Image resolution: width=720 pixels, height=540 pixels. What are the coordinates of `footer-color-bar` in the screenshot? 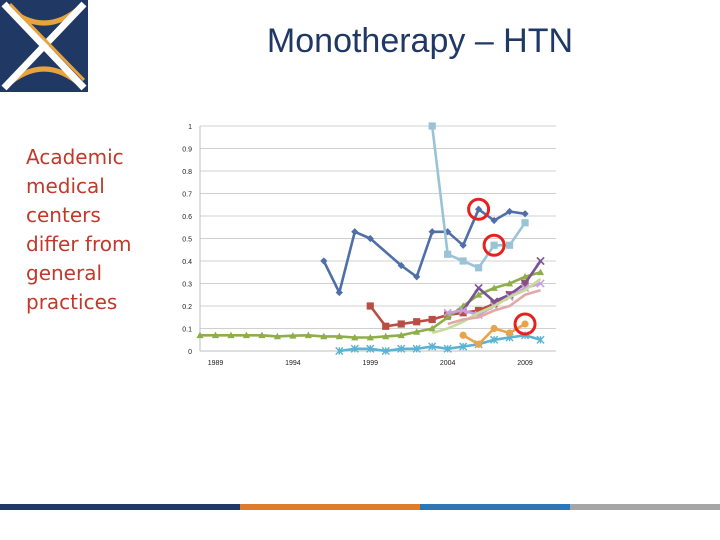 It's located at (360, 507).